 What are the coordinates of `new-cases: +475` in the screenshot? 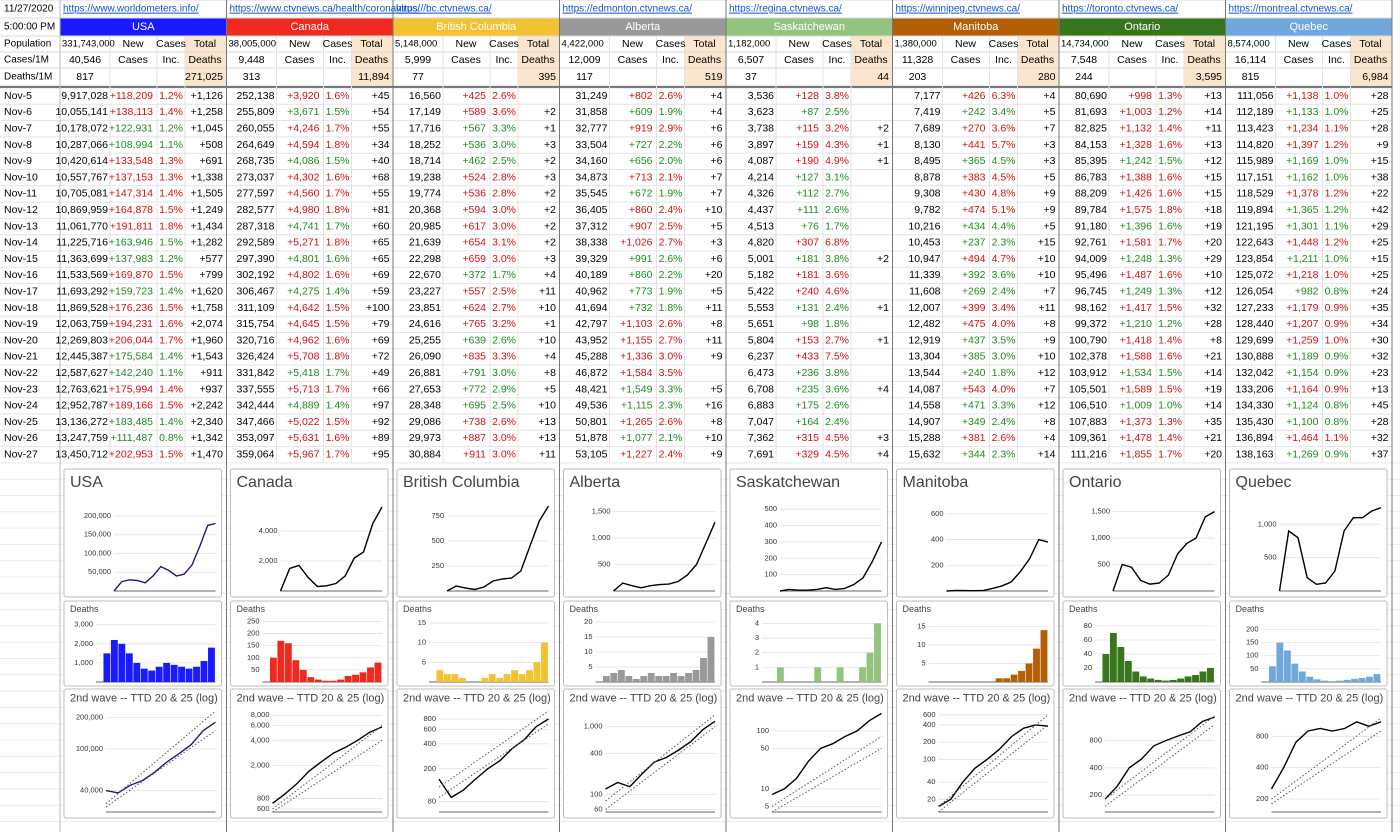 It's located at (974, 324).